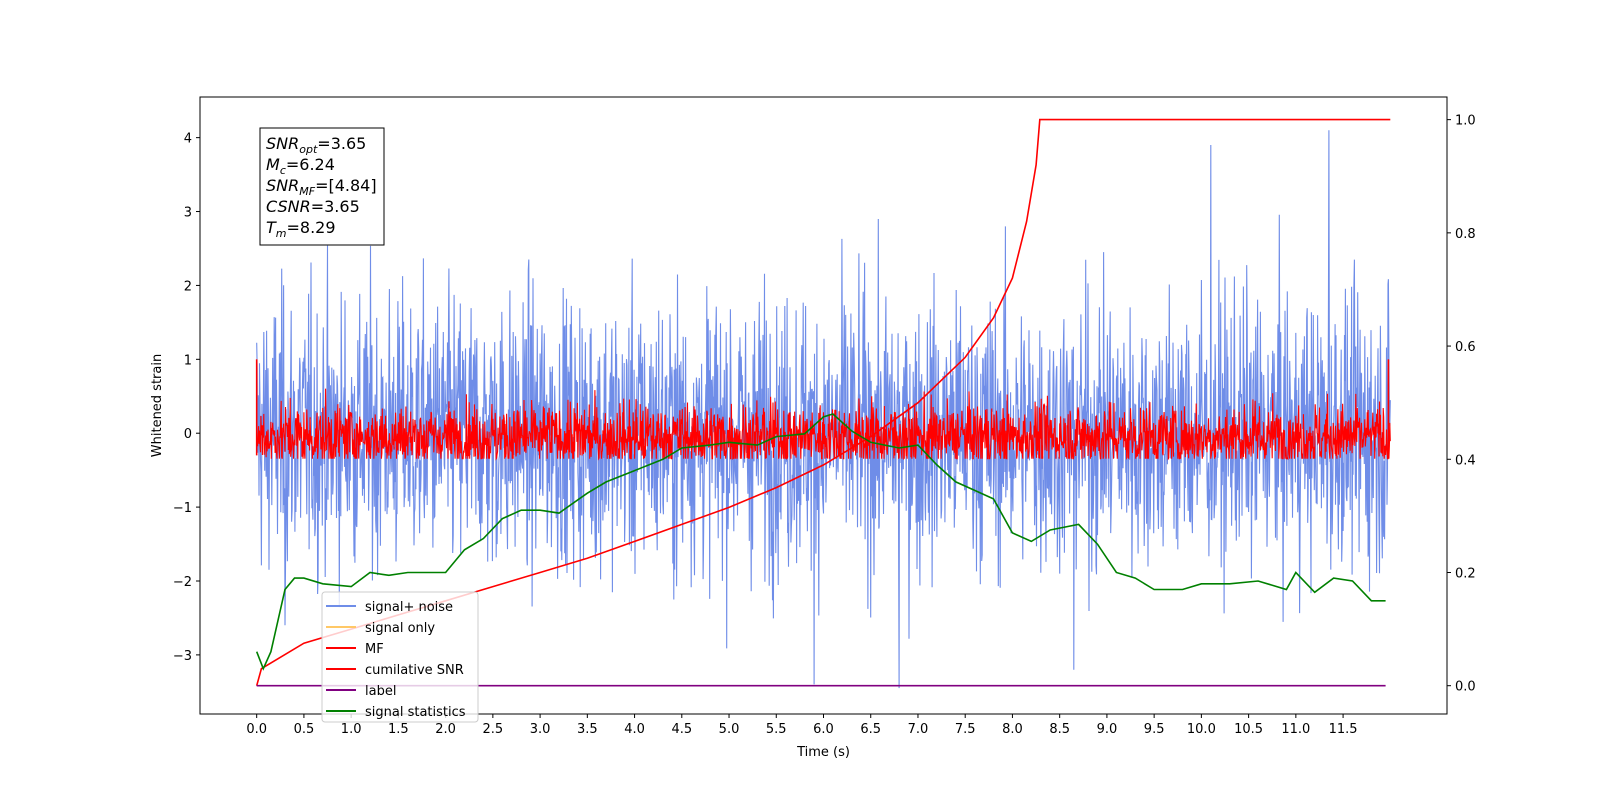  I want to click on stats-symbol: T, so click(271, 227).